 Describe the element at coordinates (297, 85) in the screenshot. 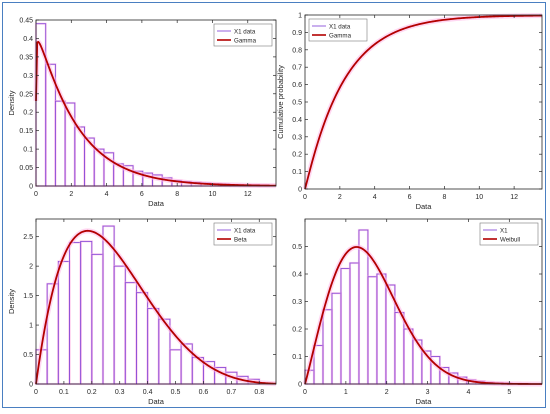

I see `y-tick-label: 0.6` at that location.